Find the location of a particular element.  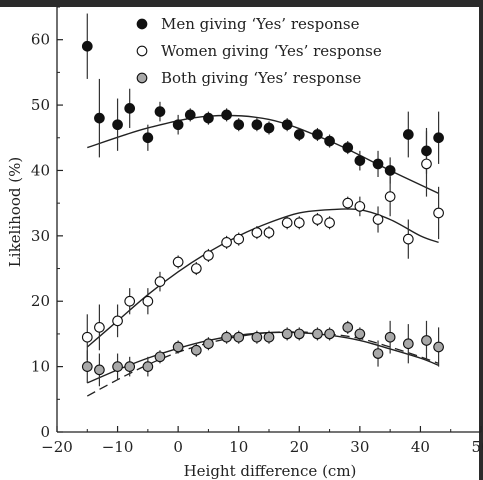

men-legend-marker is located at coordinates (142, 24).